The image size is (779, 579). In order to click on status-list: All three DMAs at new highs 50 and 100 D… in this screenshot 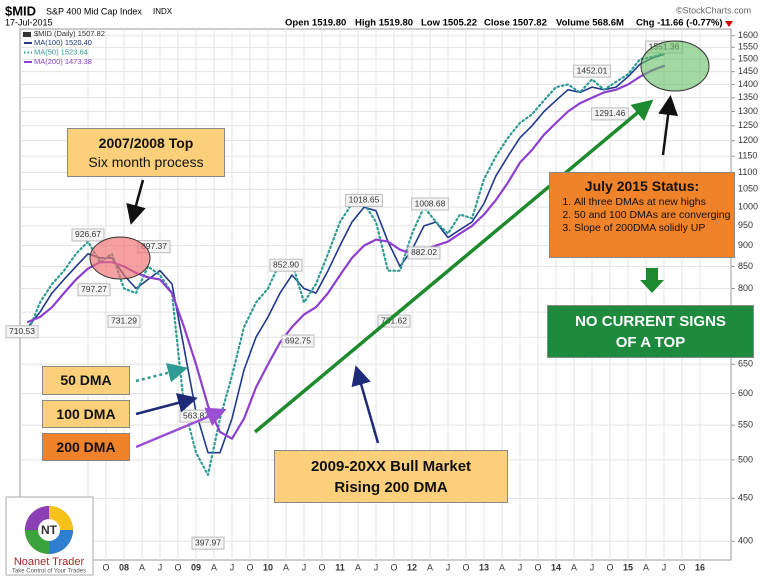, I will do `click(642, 215)`.